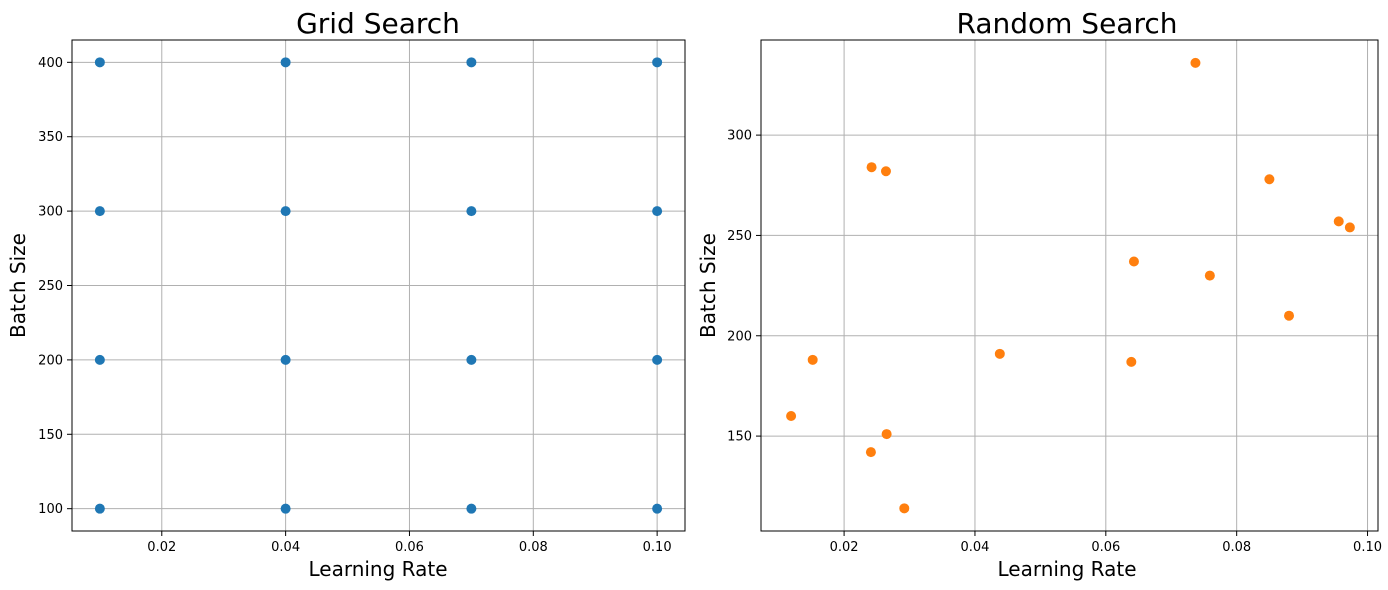 This screenshot has width=1388, height=590. What do you see at coordinates (378, 23) in the screenshot?
I see `grid-search-title: Grid Search` at bounding box center [378, 23].